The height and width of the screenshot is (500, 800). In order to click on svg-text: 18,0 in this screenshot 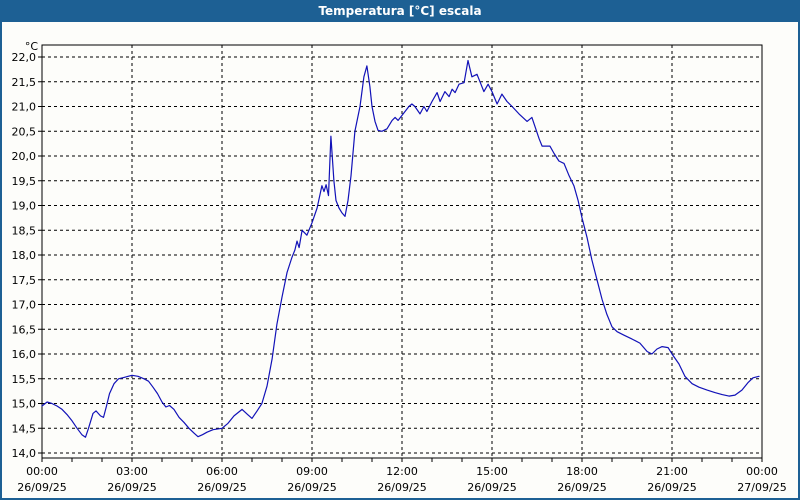, I will do `click(24, 255)`.